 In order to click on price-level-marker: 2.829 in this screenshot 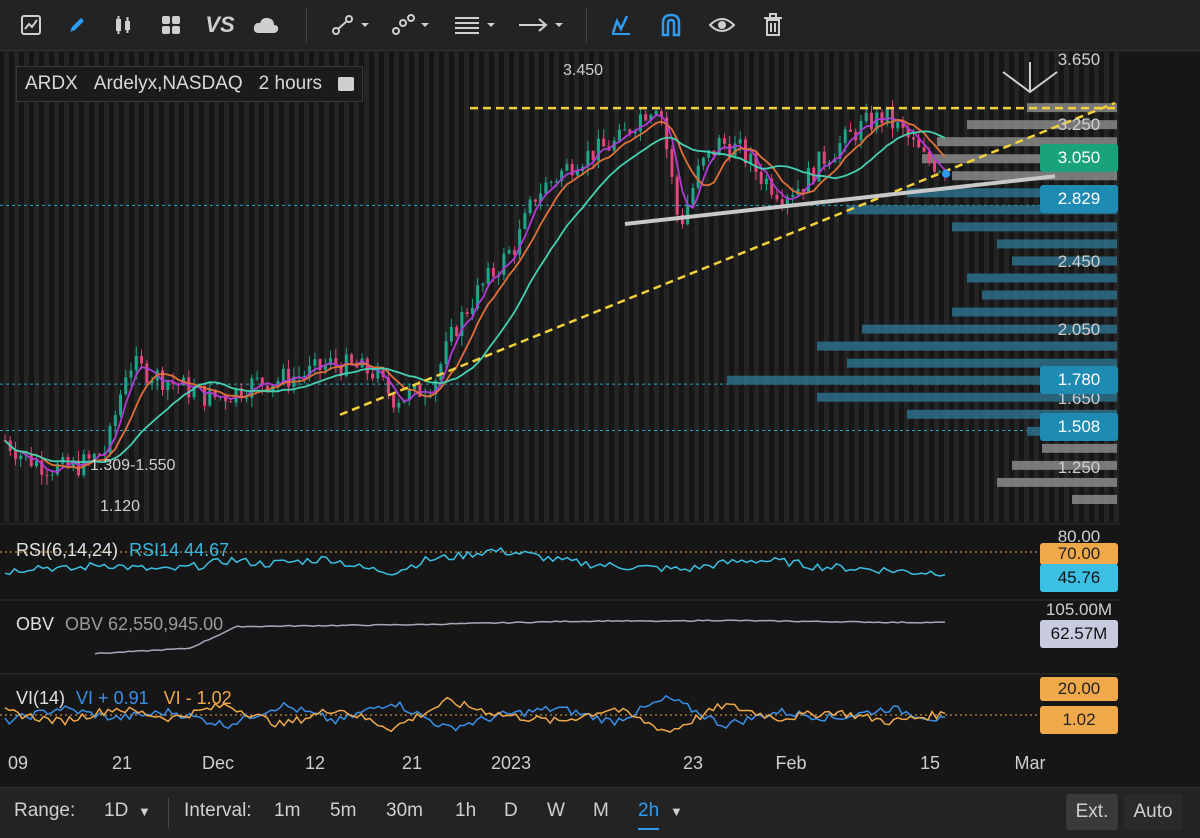, I will do `click(1079, 199)`.